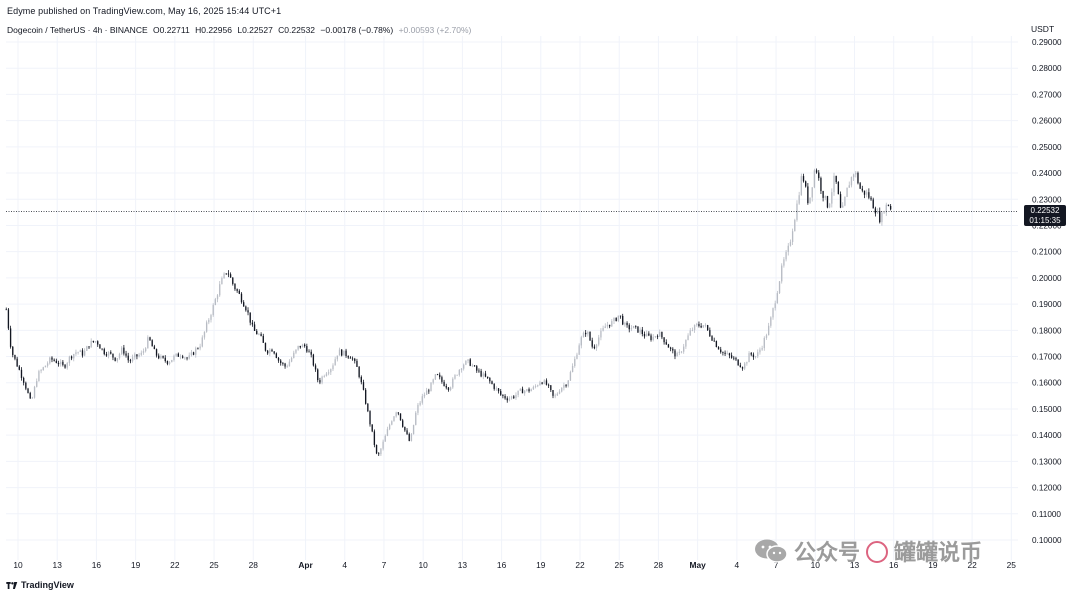 The height and width of the screenshot is (597, 1080). I want to click on symbol-label: Dogecoin / TetherUS · 4h · BINANCE, so click(77, 30).